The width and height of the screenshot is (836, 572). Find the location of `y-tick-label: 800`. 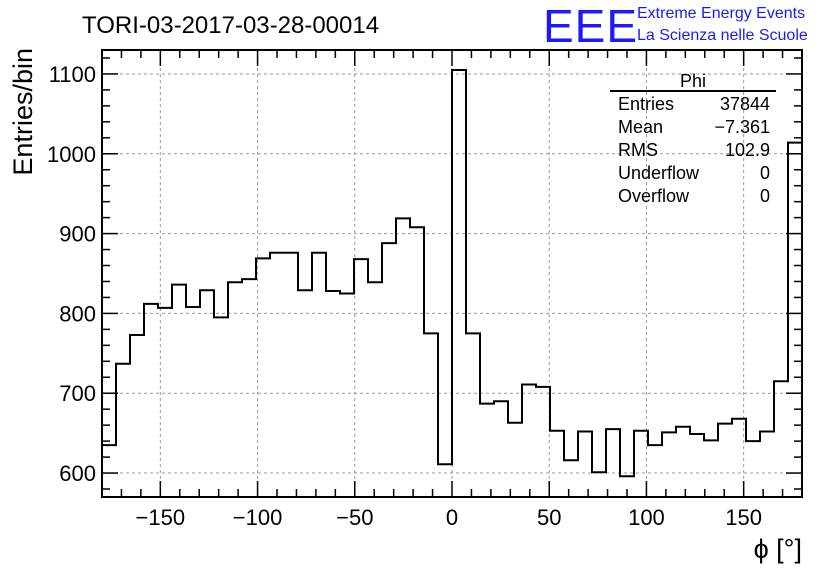

y-tick-label: 800 is located at coordinates (77, 313).